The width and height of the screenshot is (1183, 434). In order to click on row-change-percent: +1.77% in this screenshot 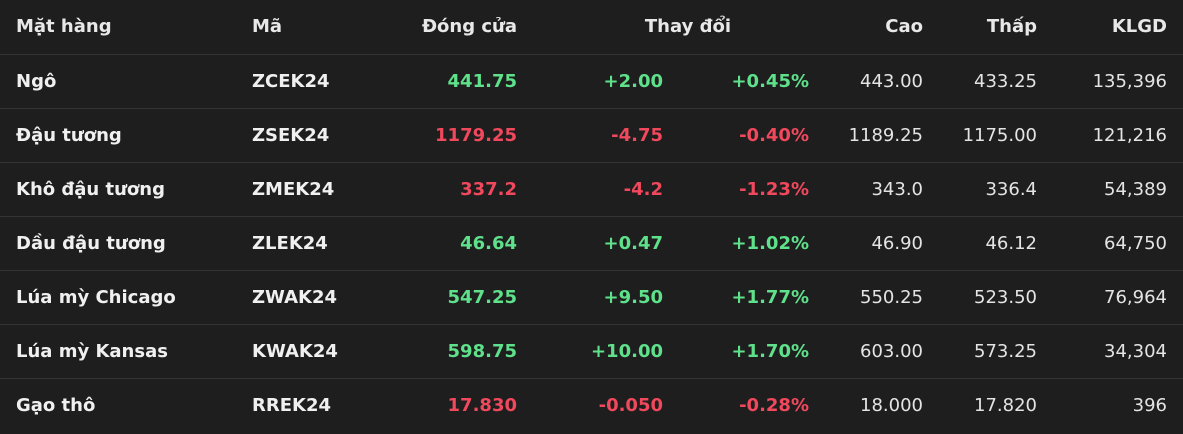, I will do `click(770, 297)`.